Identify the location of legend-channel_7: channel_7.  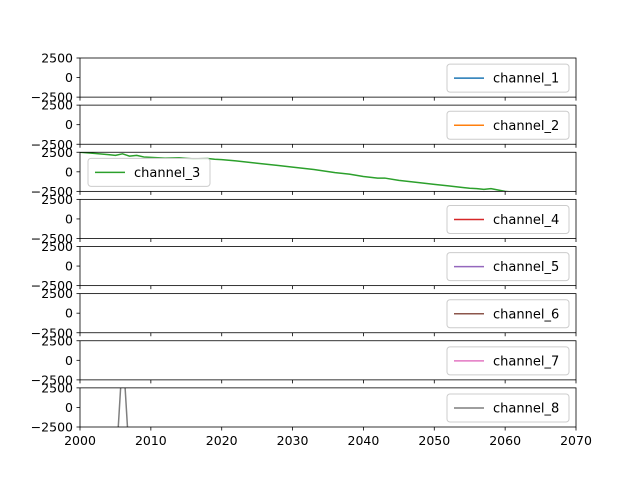
(508, 361).